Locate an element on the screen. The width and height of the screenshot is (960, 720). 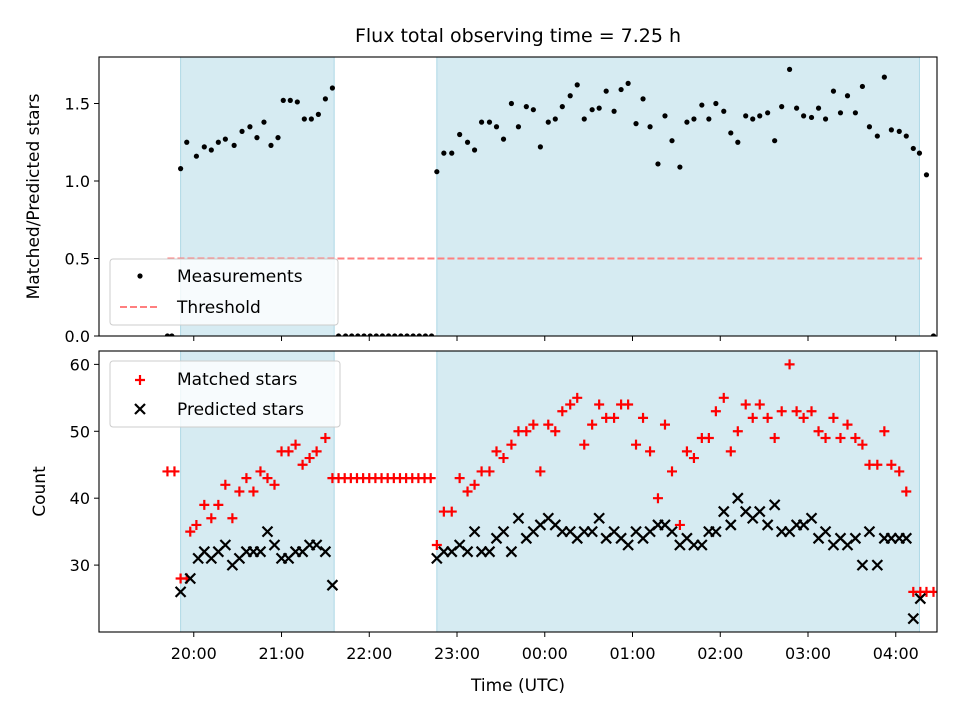
legend-predicted-marker is located at coordinates (140, 409).